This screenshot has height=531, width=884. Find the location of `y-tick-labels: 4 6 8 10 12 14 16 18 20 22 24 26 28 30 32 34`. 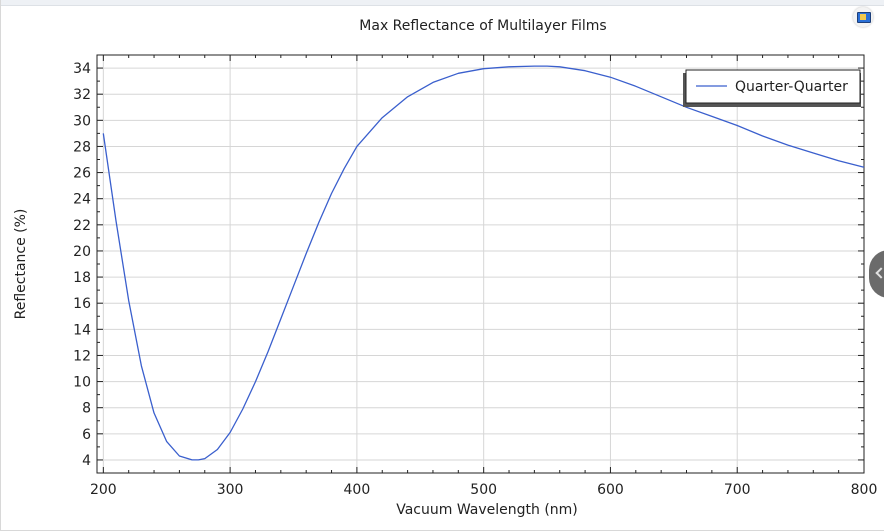

y-tick-labels: 4 6 8 10 12 14 16 18 20 22 24 26 28 30 32 34 is located at coordinates (82, 265).